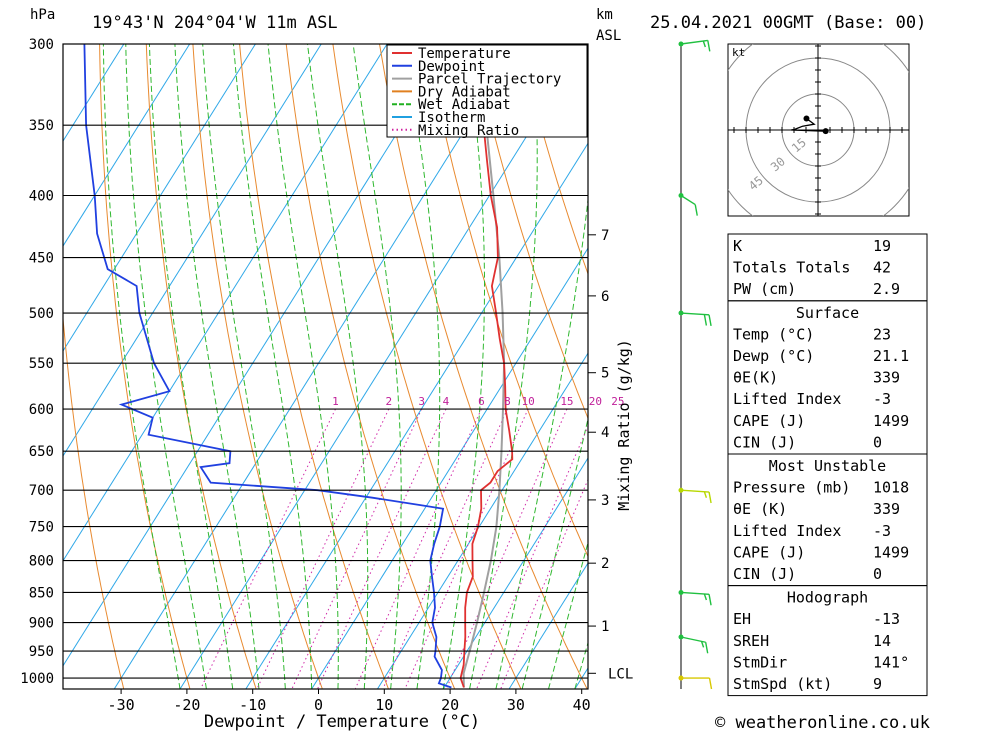  What do you see at coordinates (877, 442) in the screenshot?
I see `stat-value: 0` at bounding box center [877, 442].